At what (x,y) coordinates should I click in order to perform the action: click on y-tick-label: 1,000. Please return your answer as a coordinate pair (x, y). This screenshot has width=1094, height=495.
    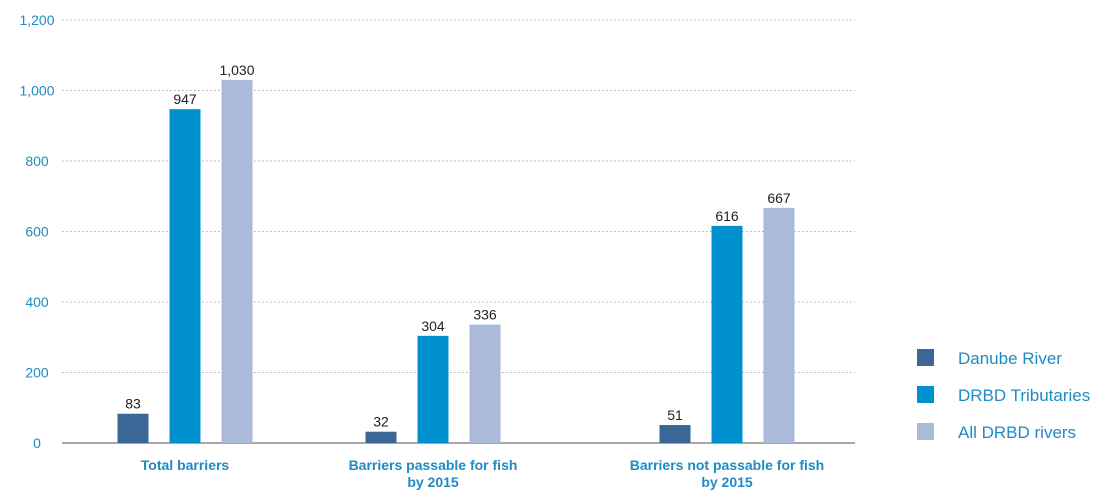
    Looking at the image, I should click on (36, 91).